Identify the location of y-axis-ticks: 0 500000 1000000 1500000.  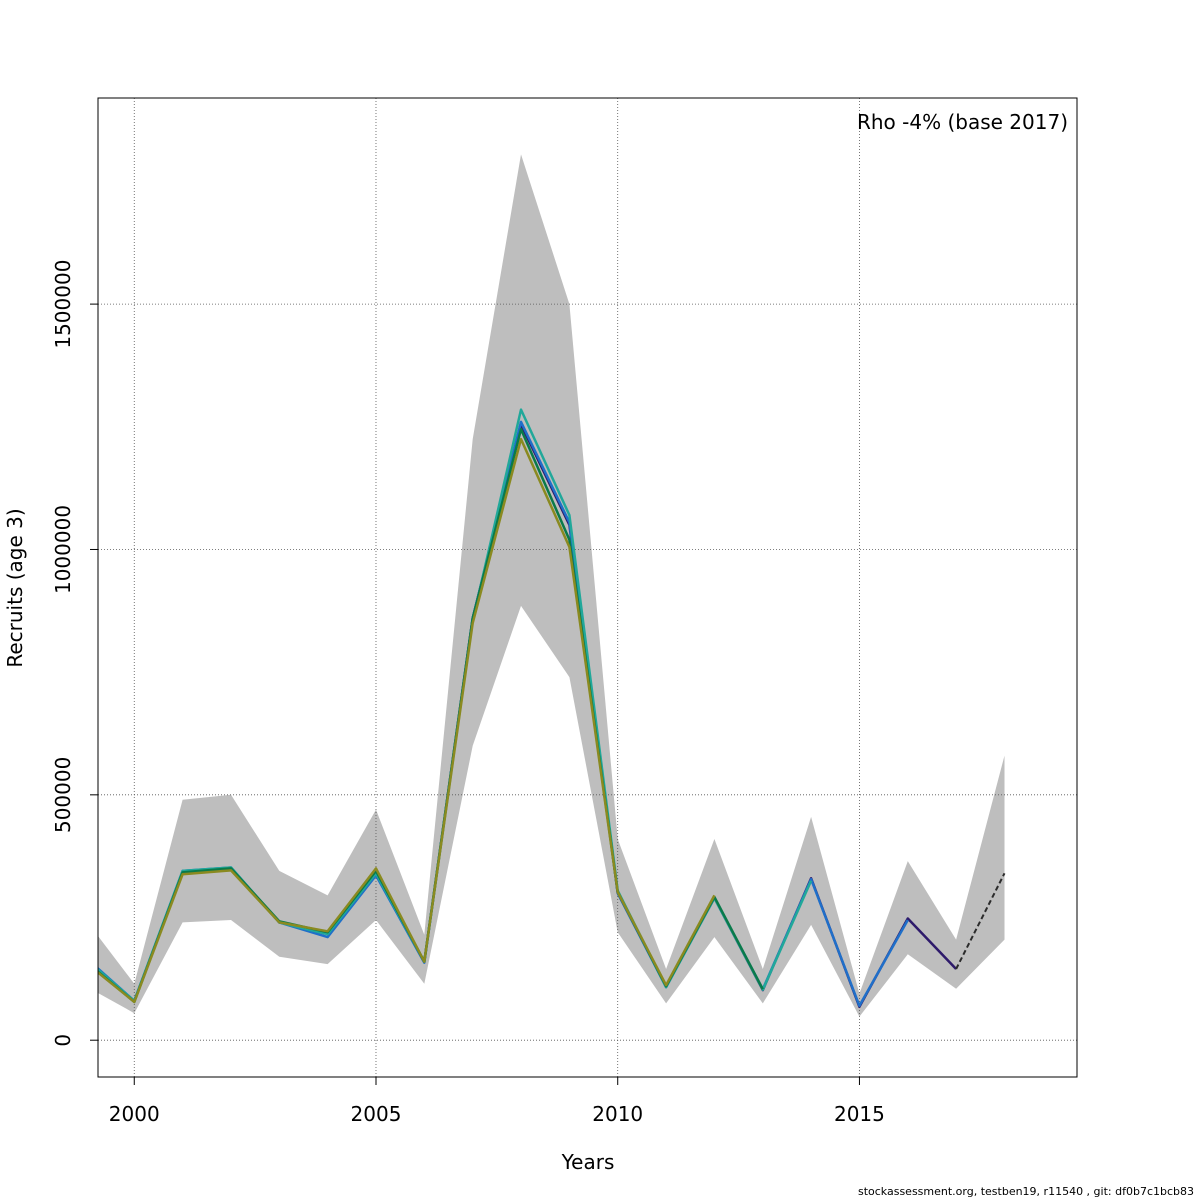
(74, 653).